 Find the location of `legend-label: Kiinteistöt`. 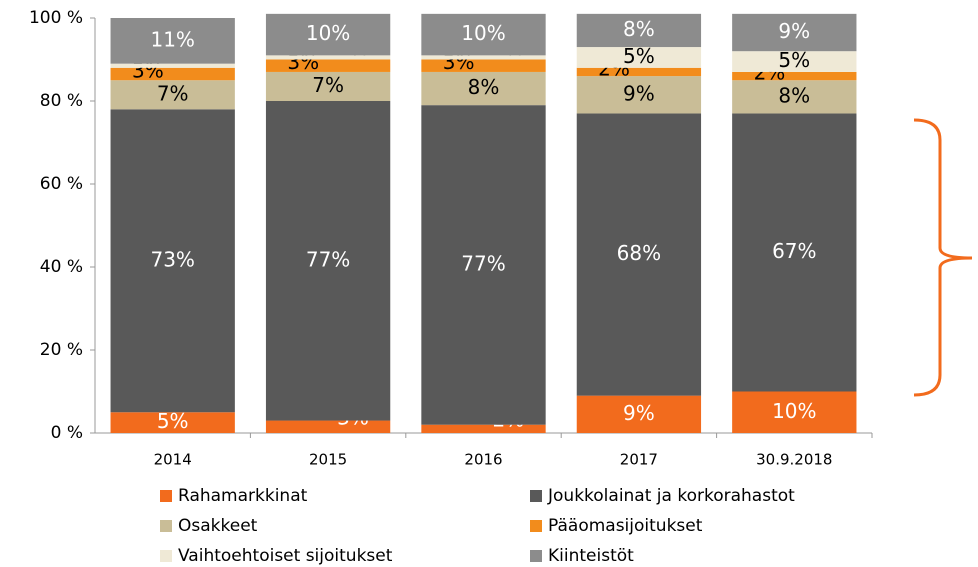

legend-label: Kiinteistöt is located at coordinates (591, 556).